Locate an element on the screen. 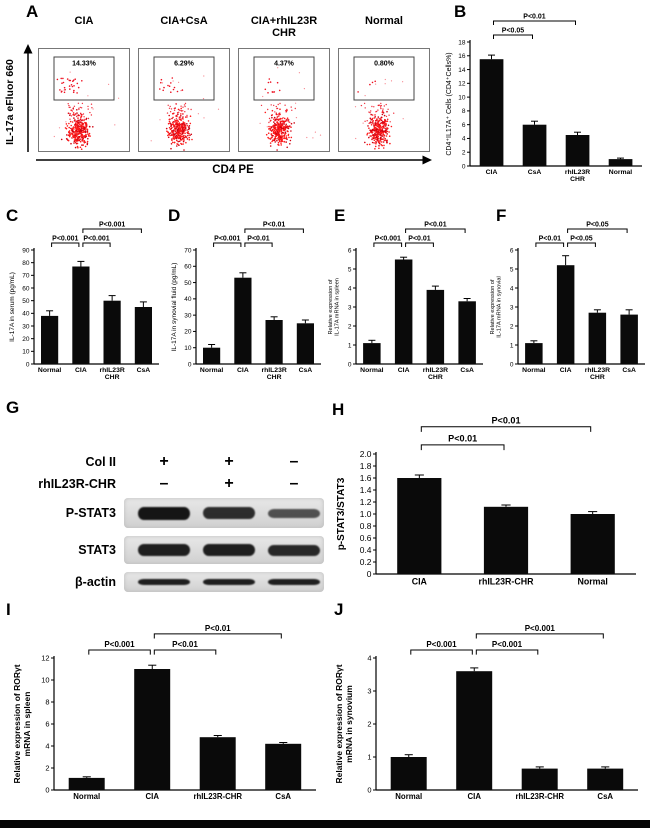 Image resolution: width=650 pixels, height=828 pixels. y-axis-label: p-STAT3/STAT3 is located at coordinates (341, 513).